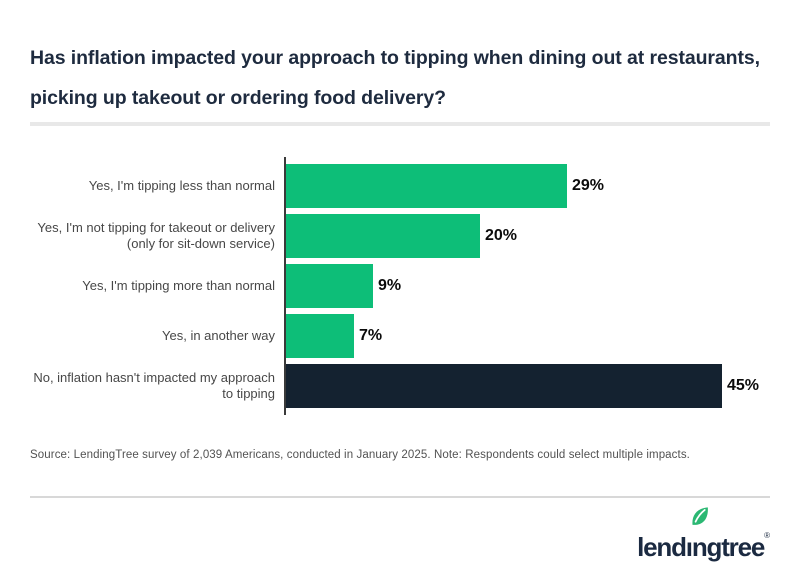 The width and height of the screenshot is (800, 569). Describe the element at coordinates (218, 335) in the screenshot. I see `category-label: Yes, in another way` at that location.